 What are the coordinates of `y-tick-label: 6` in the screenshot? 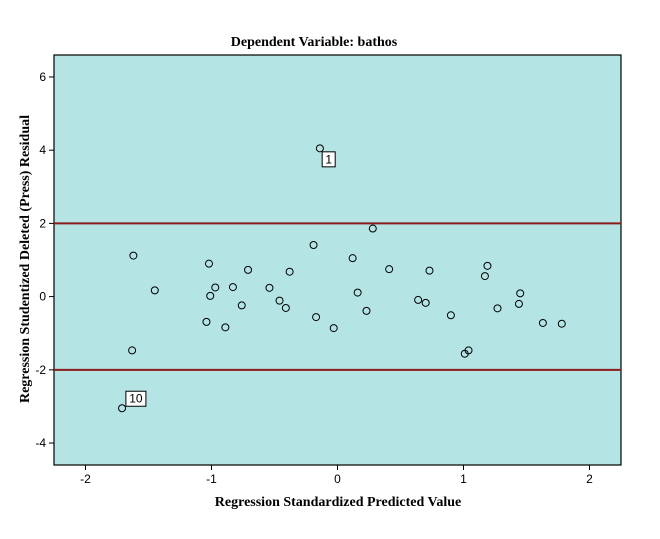 It's located at (42, 77).